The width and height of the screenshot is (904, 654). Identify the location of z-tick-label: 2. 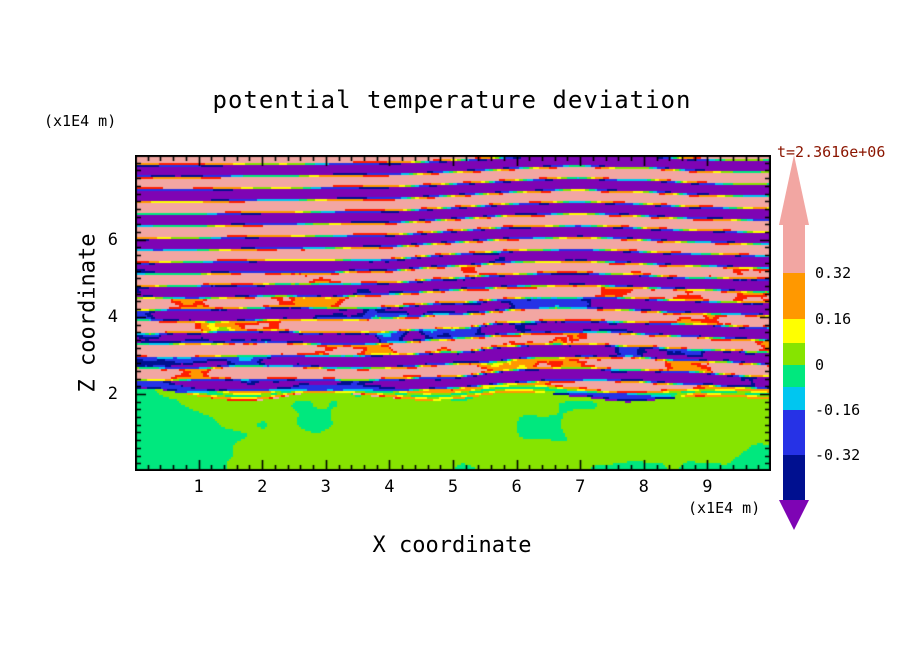
(112, 393).